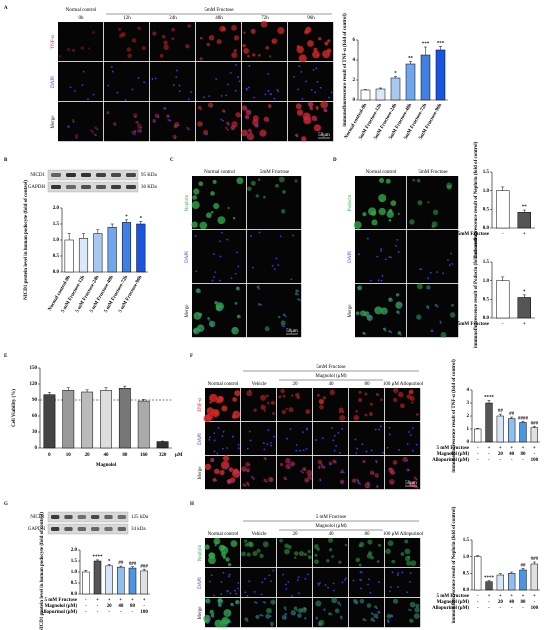 Image resolution: width=550 pixels, height=630 pixels. I want to click on column-label: 72h, so click(265, 18).